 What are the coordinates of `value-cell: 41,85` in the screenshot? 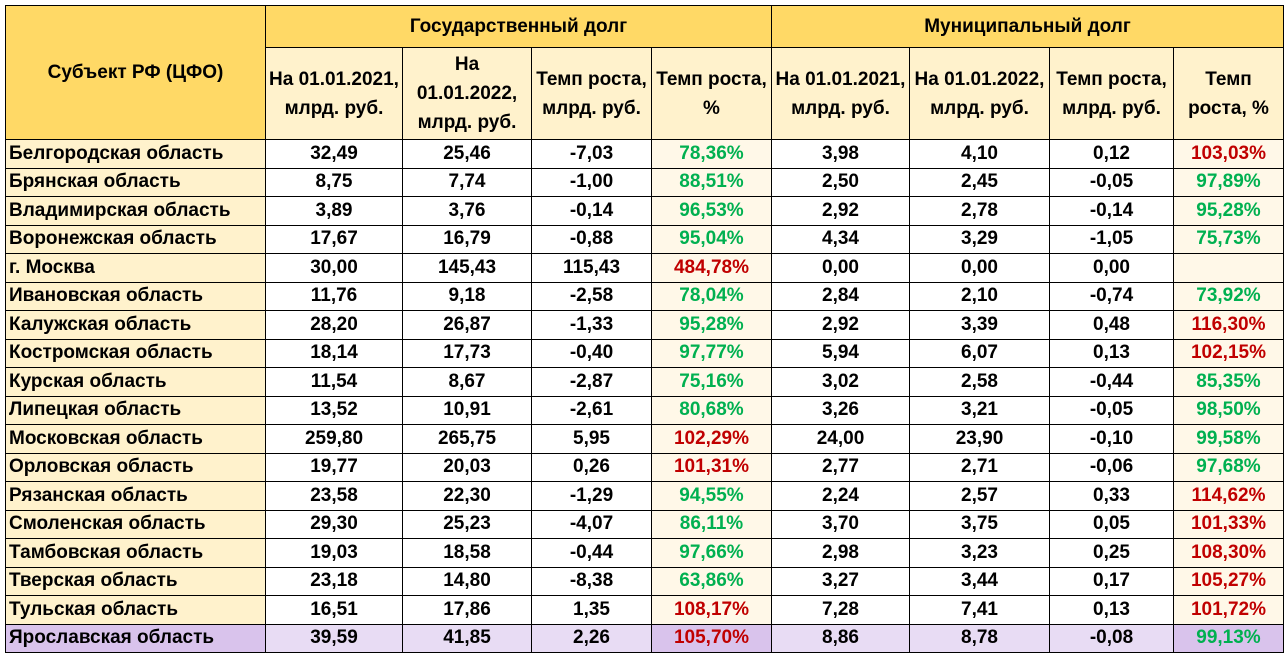 It's located at (467, 638).